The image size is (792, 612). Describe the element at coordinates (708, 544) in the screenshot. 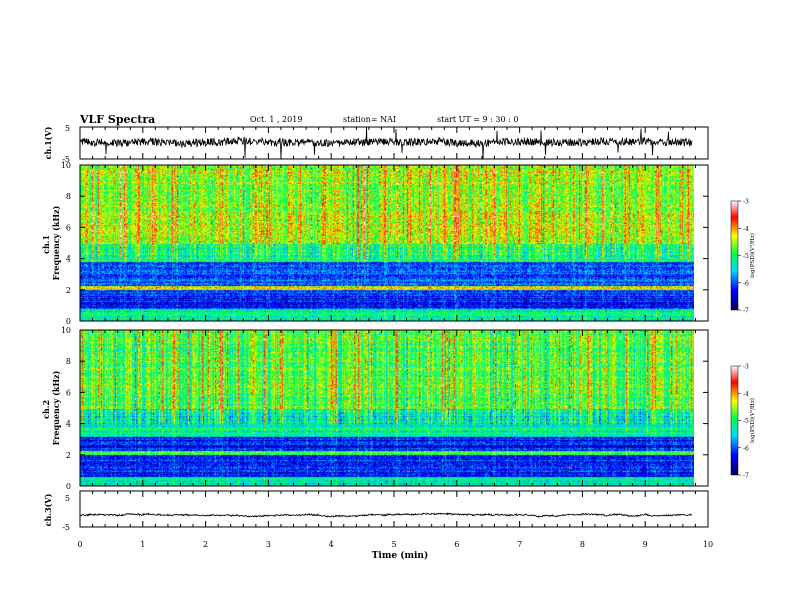

I see `time-tick-label: 10` at that location.